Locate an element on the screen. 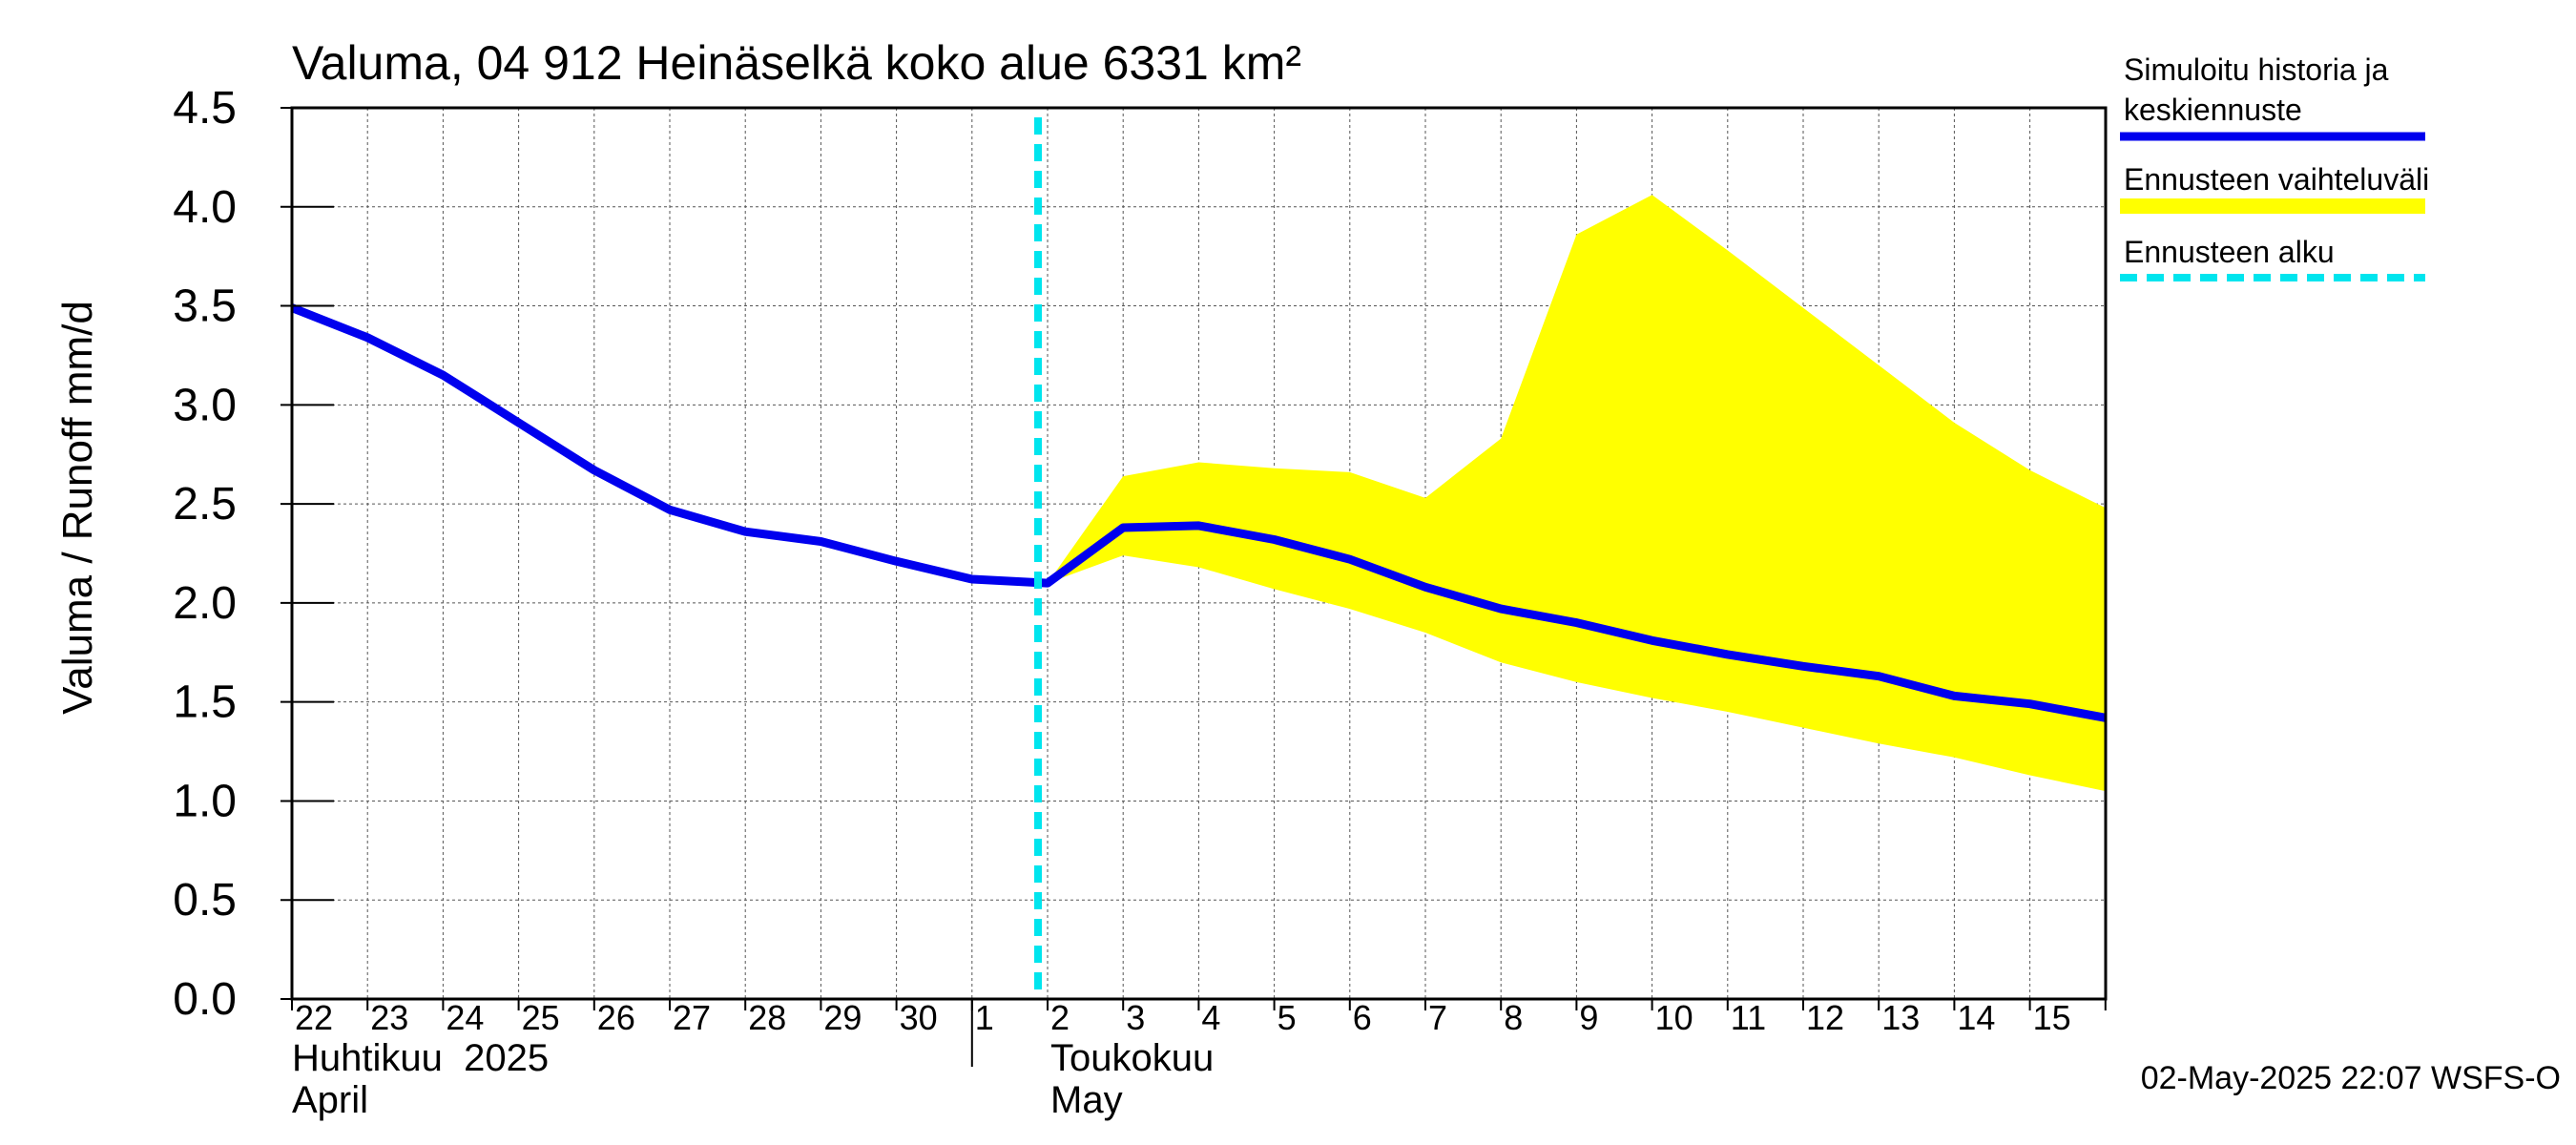 Image resolution: width=2576 pixels, height=1145 pixels. month-label-may-line1: Toukokuu is located at coordinates (1132, 1058).